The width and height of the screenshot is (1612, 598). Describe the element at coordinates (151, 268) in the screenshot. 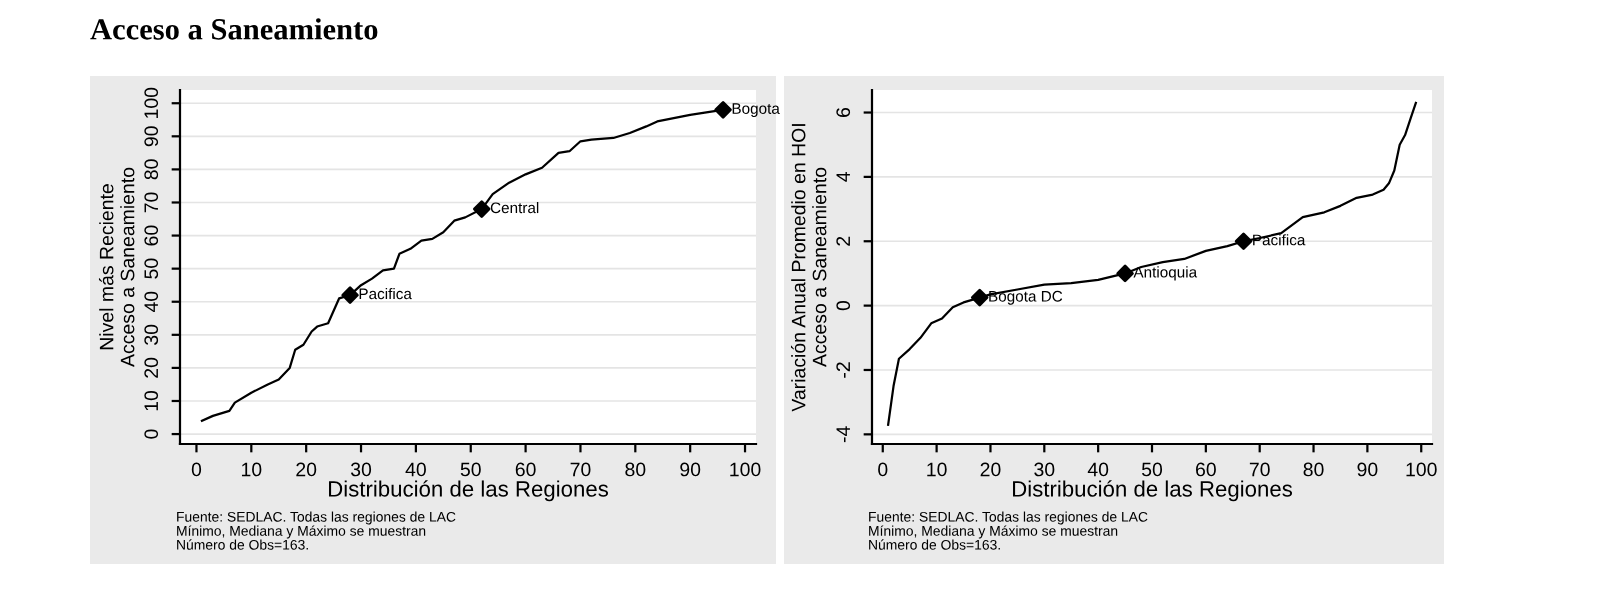

I see `y-tick-label: 50` at that location.